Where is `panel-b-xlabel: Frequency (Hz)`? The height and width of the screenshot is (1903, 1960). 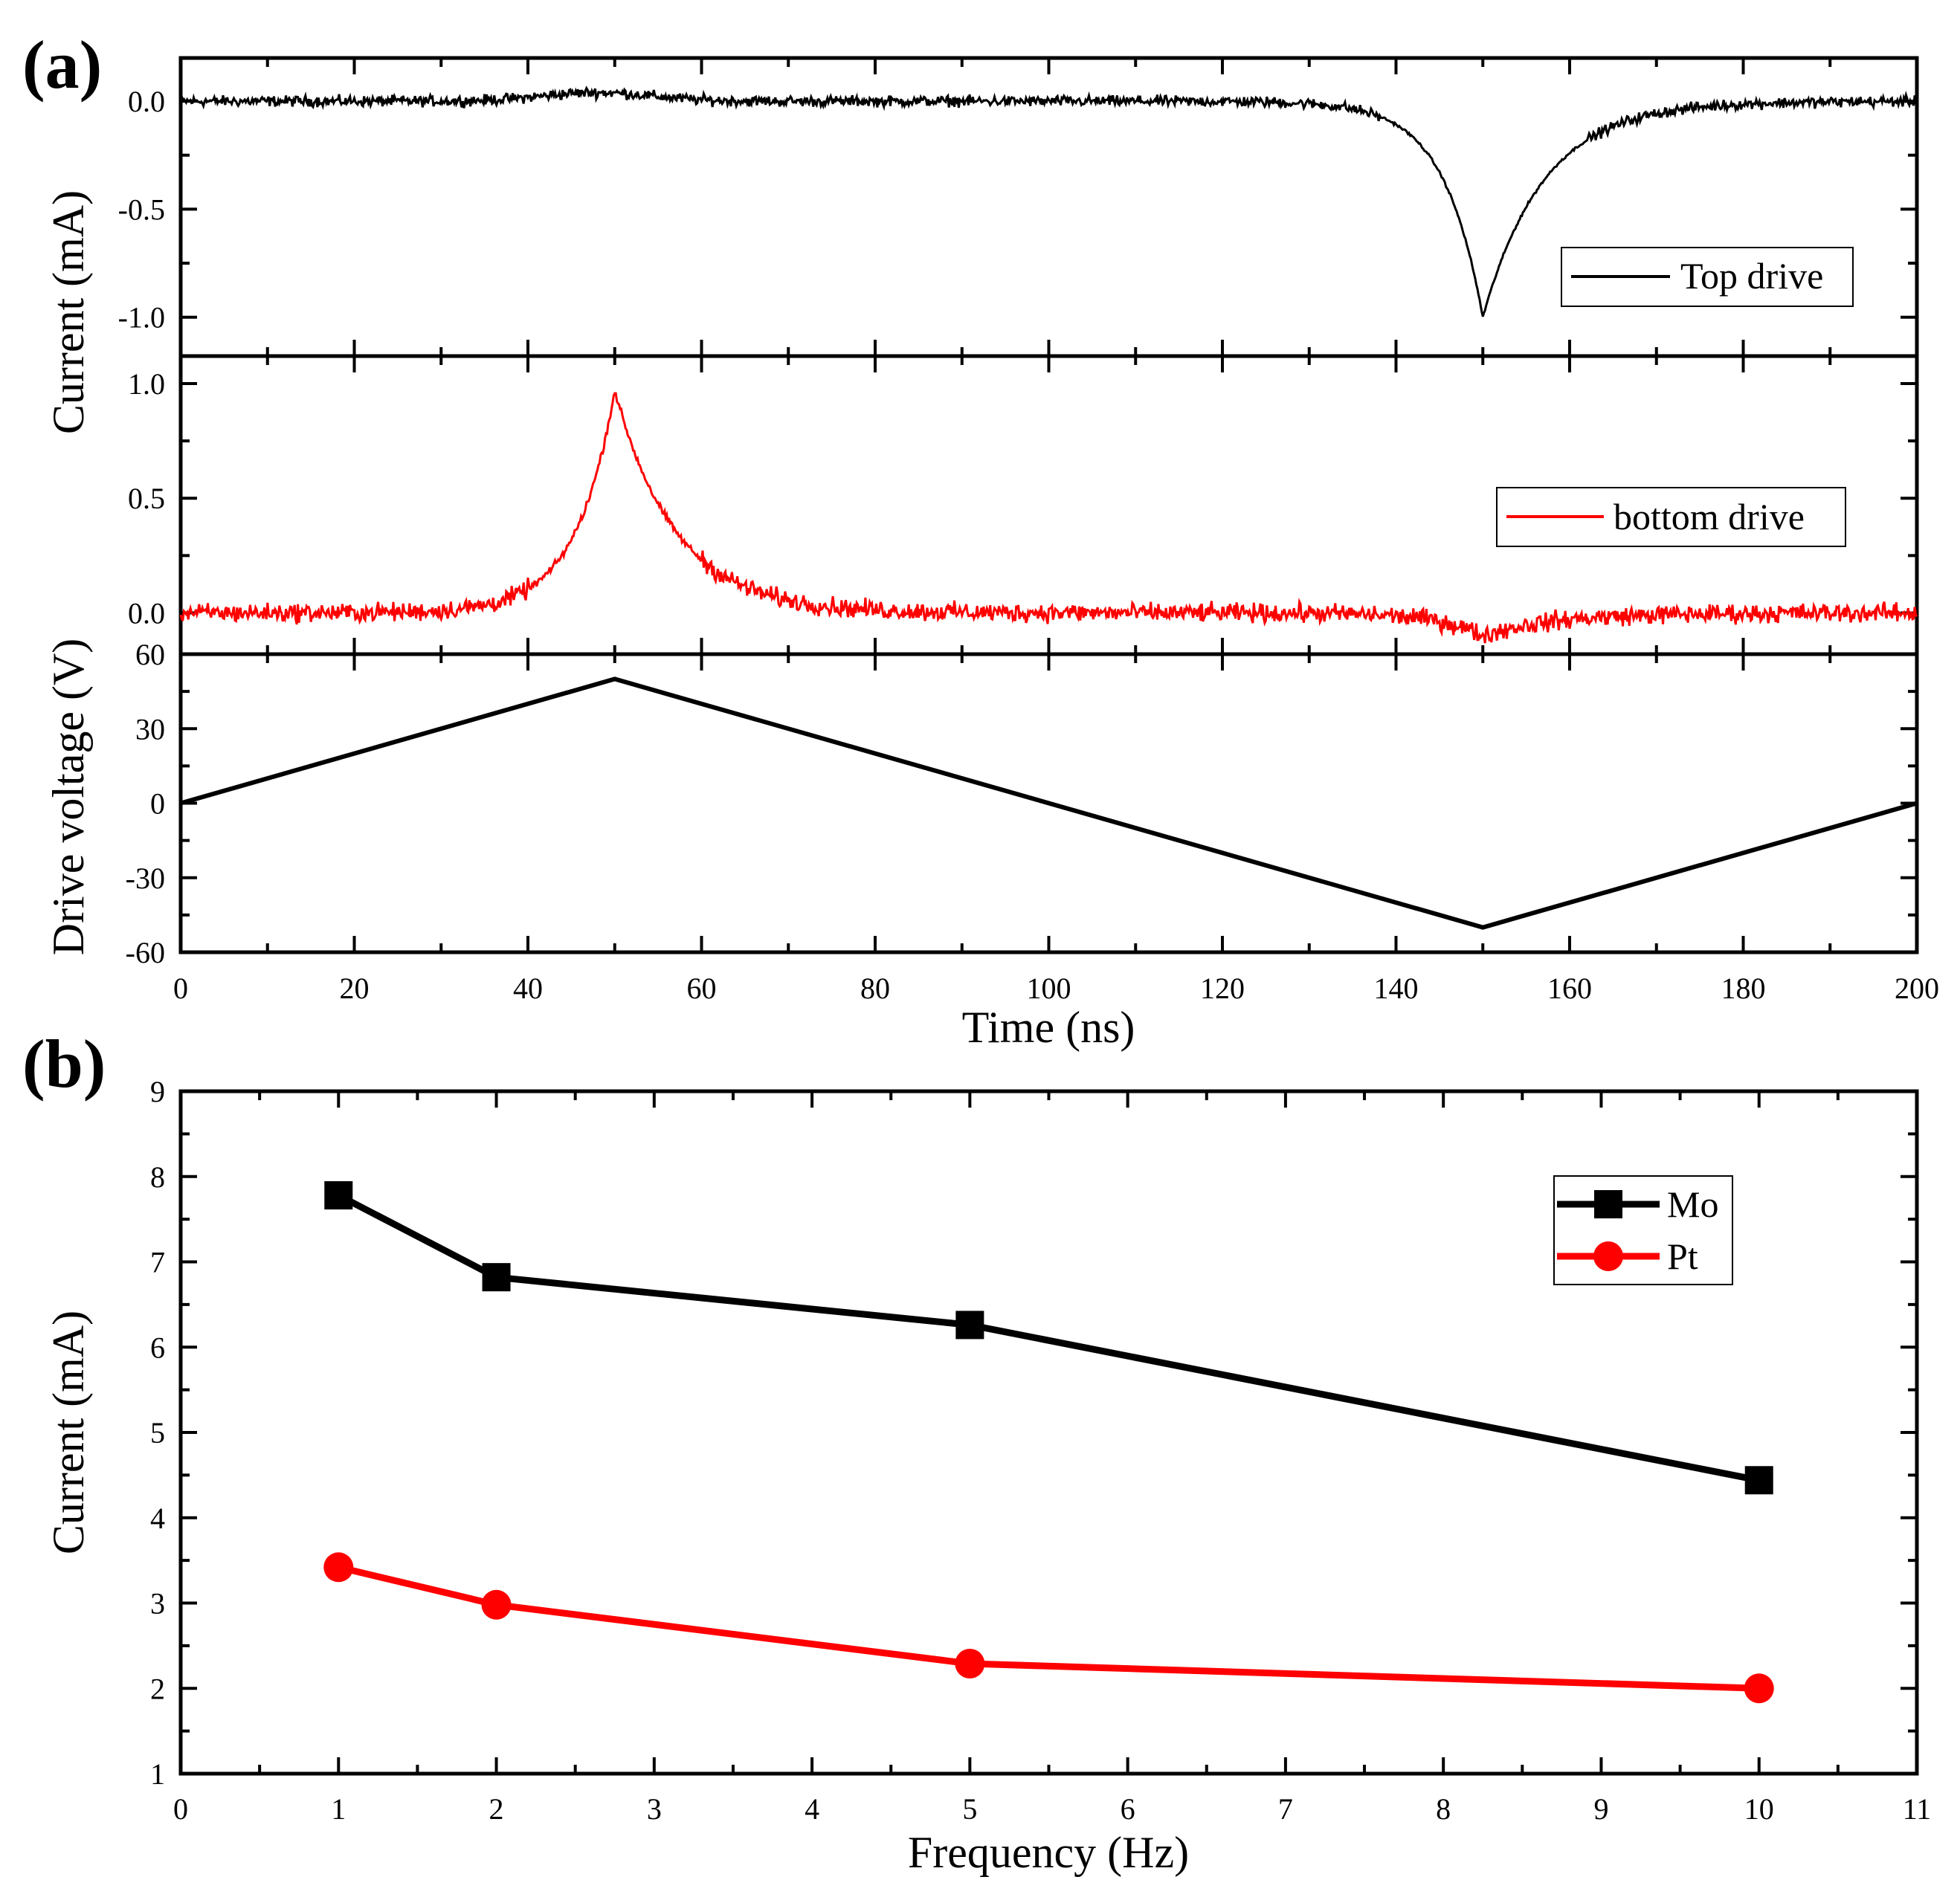 panel-b-xlabel: Frequency (Hz) is located at coordinates (1048, 1853).